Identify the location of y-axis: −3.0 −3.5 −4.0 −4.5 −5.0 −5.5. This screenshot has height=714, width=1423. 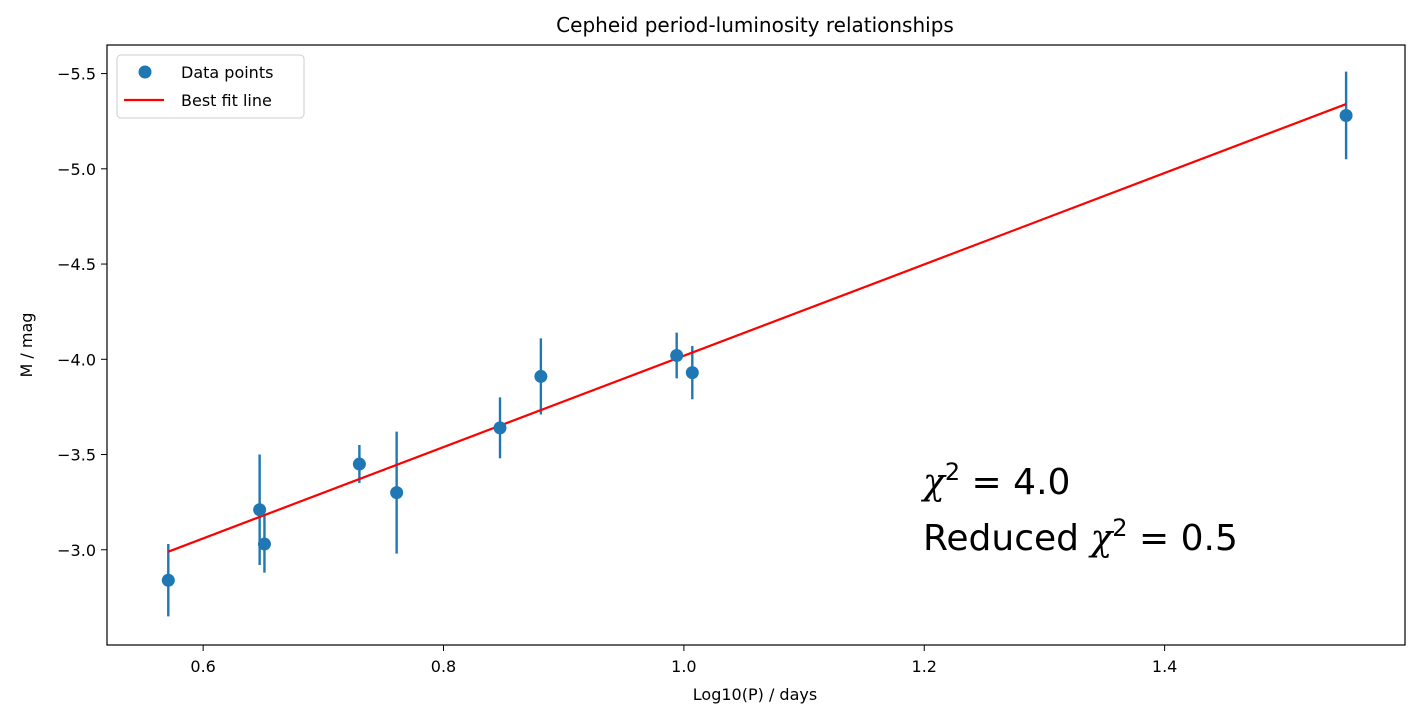
(82, 312).